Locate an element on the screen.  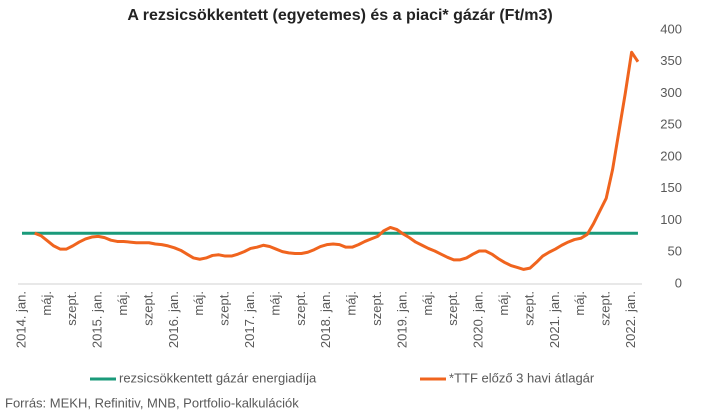
y-tick-label: 50 is located at coordinates (675, 251).